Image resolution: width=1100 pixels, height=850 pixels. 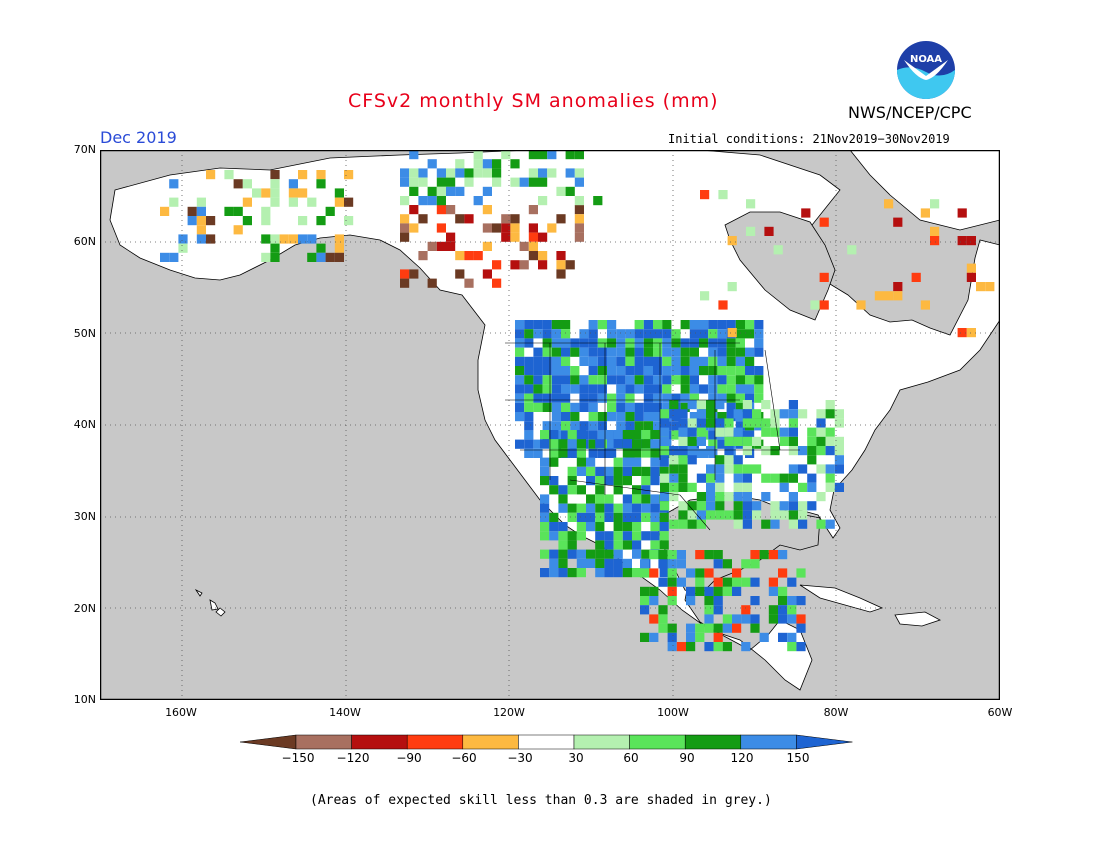 What do you see at coordinates (520, 758) in the screenshot?
I see `colorbar-label: −30` at bounding box center [520, 758].